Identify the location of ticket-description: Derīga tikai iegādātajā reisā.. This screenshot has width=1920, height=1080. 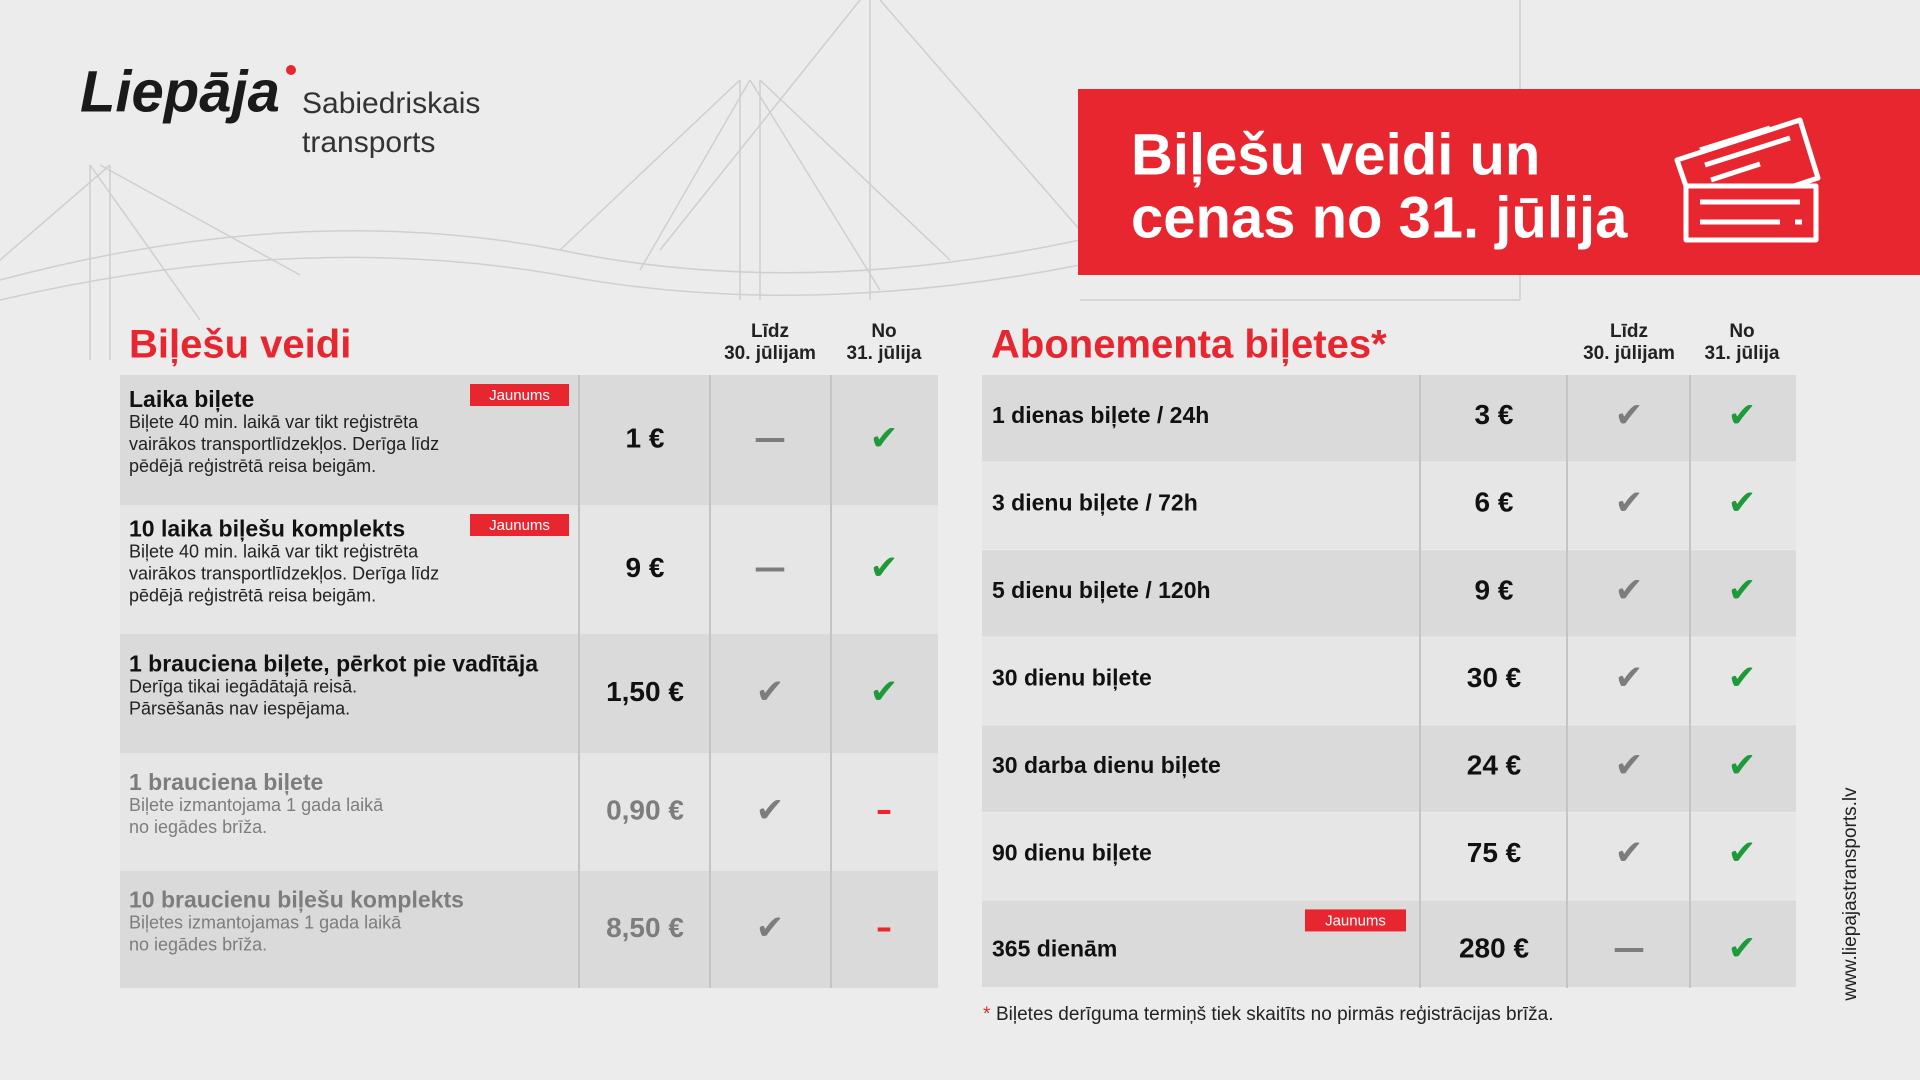
(243, 686).